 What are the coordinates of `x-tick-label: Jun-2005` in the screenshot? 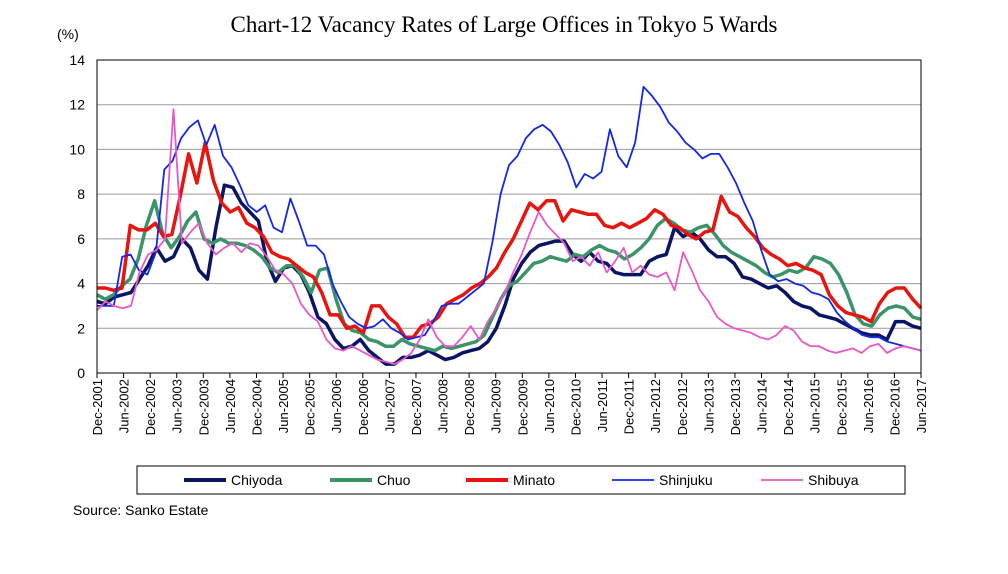 It's located at (283, 406).